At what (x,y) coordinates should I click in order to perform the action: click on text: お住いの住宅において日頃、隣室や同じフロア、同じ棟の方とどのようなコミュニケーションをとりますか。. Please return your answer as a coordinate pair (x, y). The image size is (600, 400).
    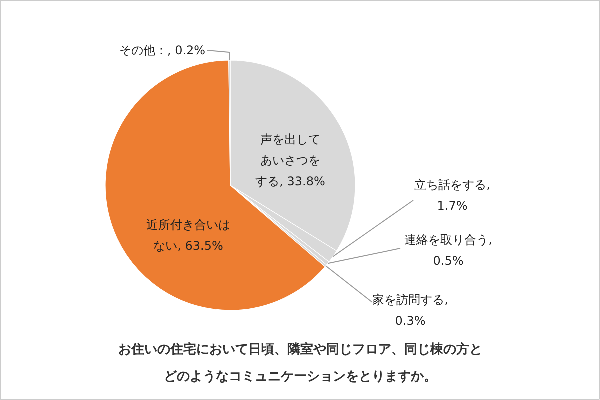
    Looking at the image, I should click on (300, 363).